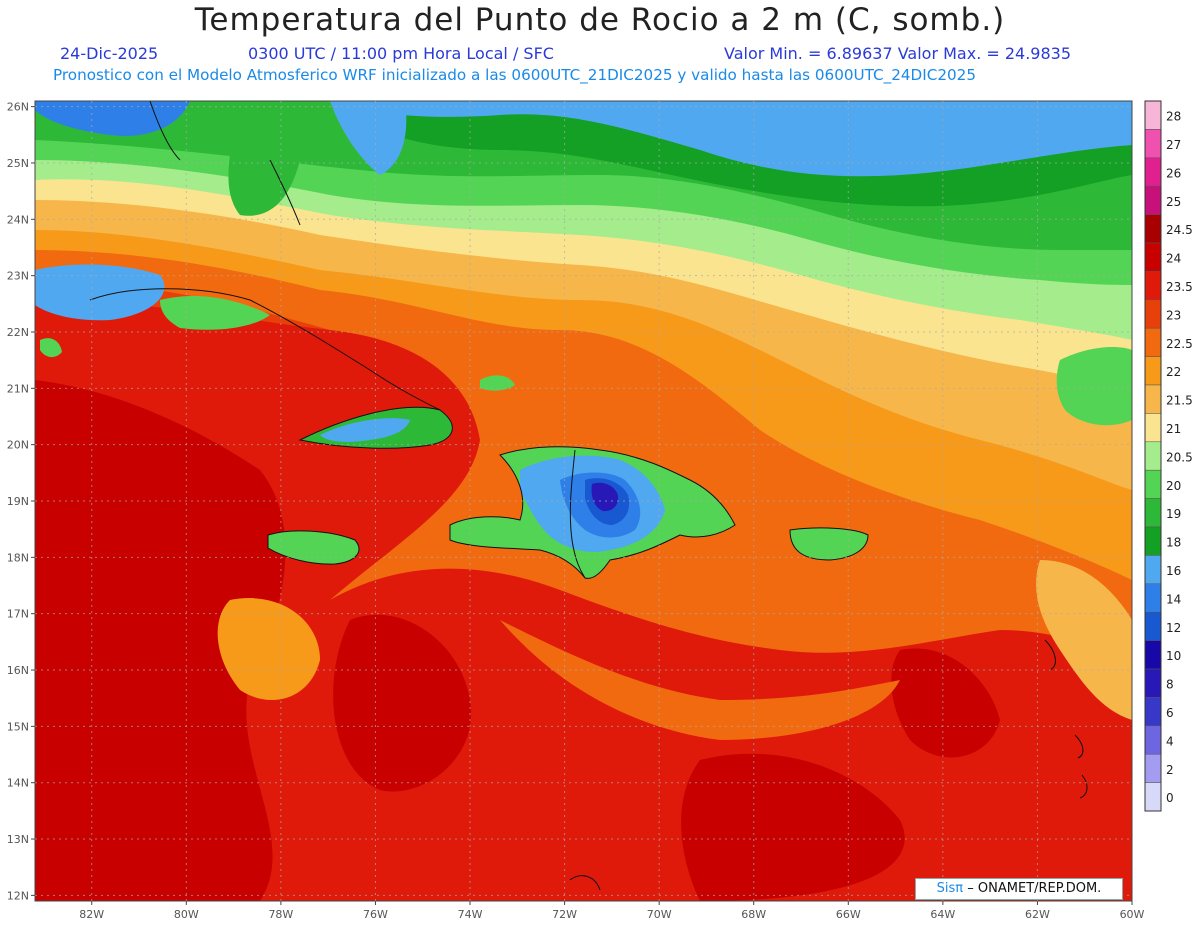 The image size is (1200, 927). What do you see at coordinates (470, 914) in the screenshot?
I see `lon-tick-label: 74W` at bounding box center [470, 914].